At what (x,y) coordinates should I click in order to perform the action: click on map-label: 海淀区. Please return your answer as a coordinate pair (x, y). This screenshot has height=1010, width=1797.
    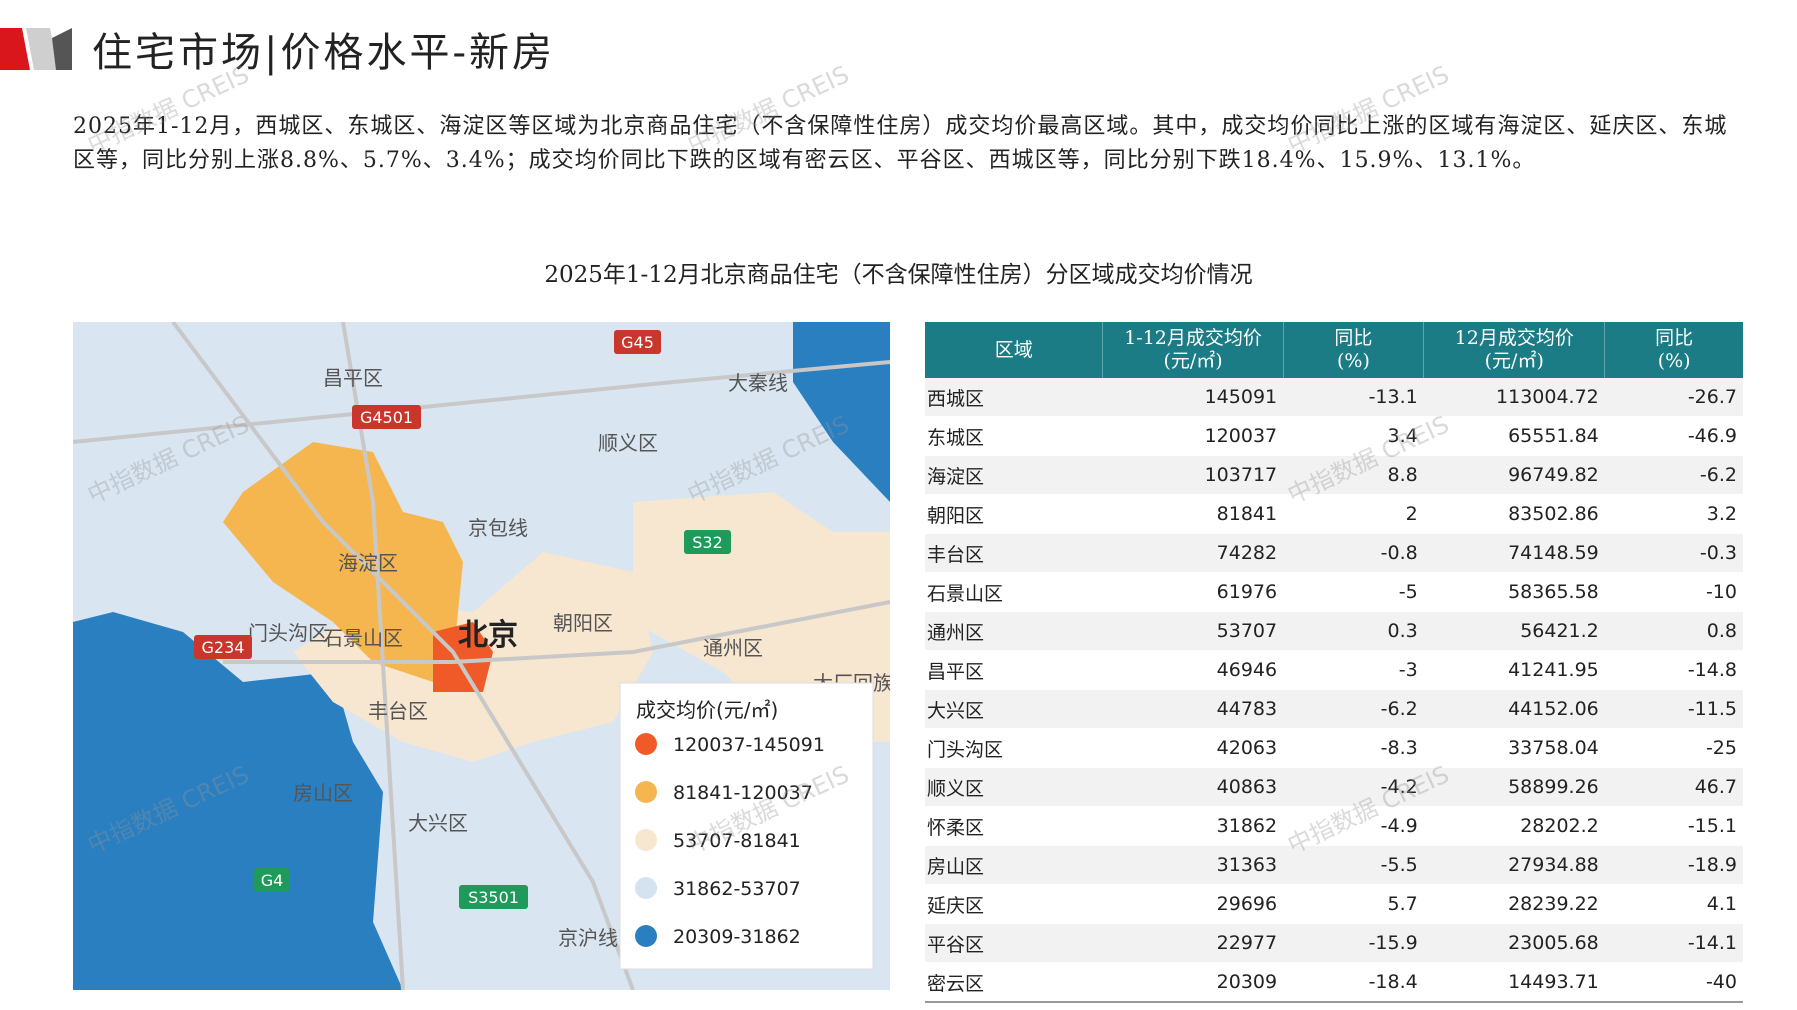
    Looking at the image, I should click on (368, 563).